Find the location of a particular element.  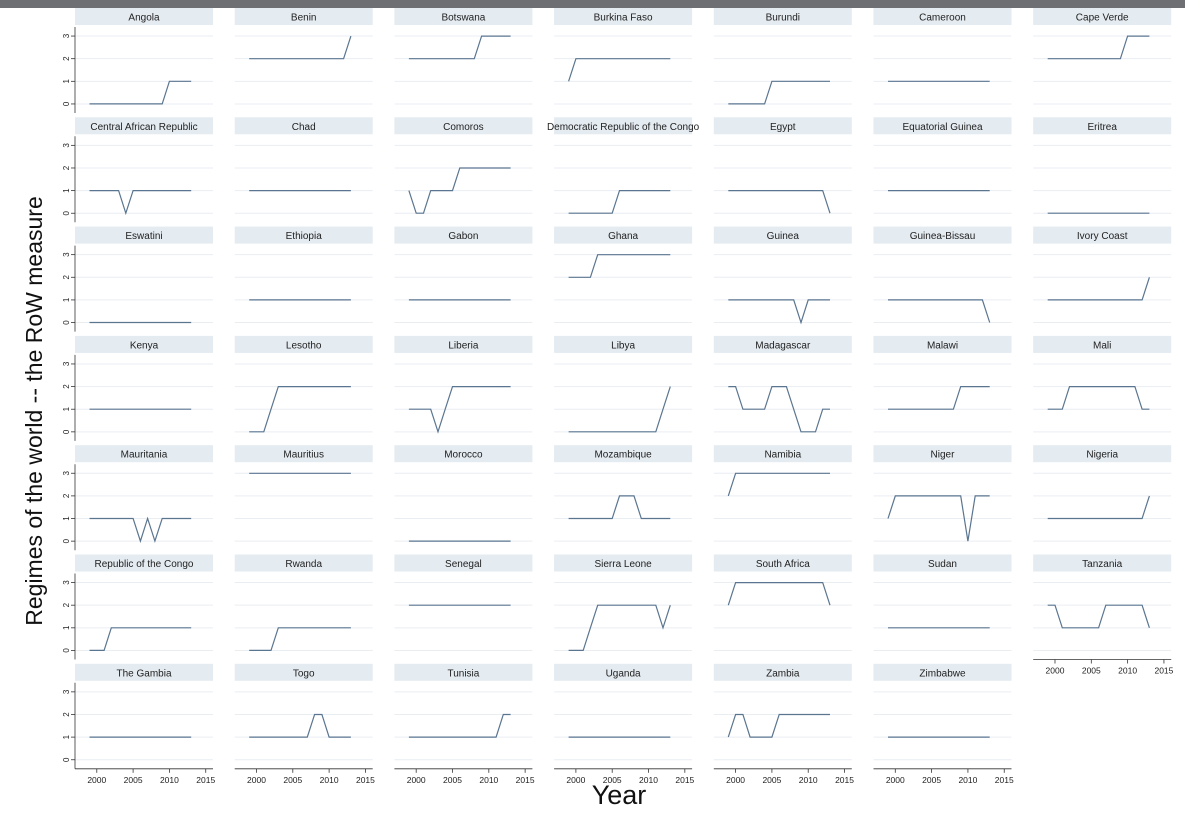

facet-panel: Mauritius is located at coordinates (303, 493).